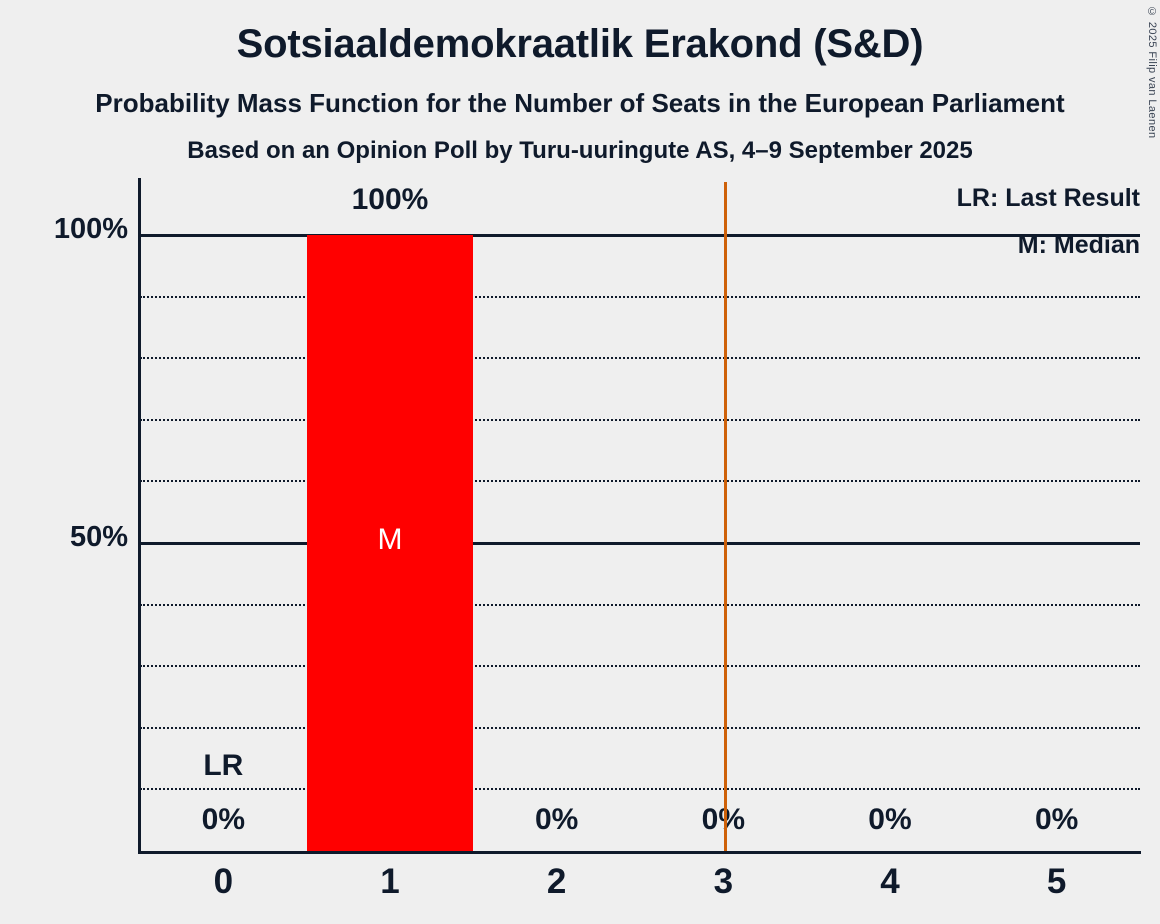 The width and height of the screenshot is (1160, 924). I want to click on page-title: Sotsiaaldemokraatlik Erakond (S&D), so click(580, 44).